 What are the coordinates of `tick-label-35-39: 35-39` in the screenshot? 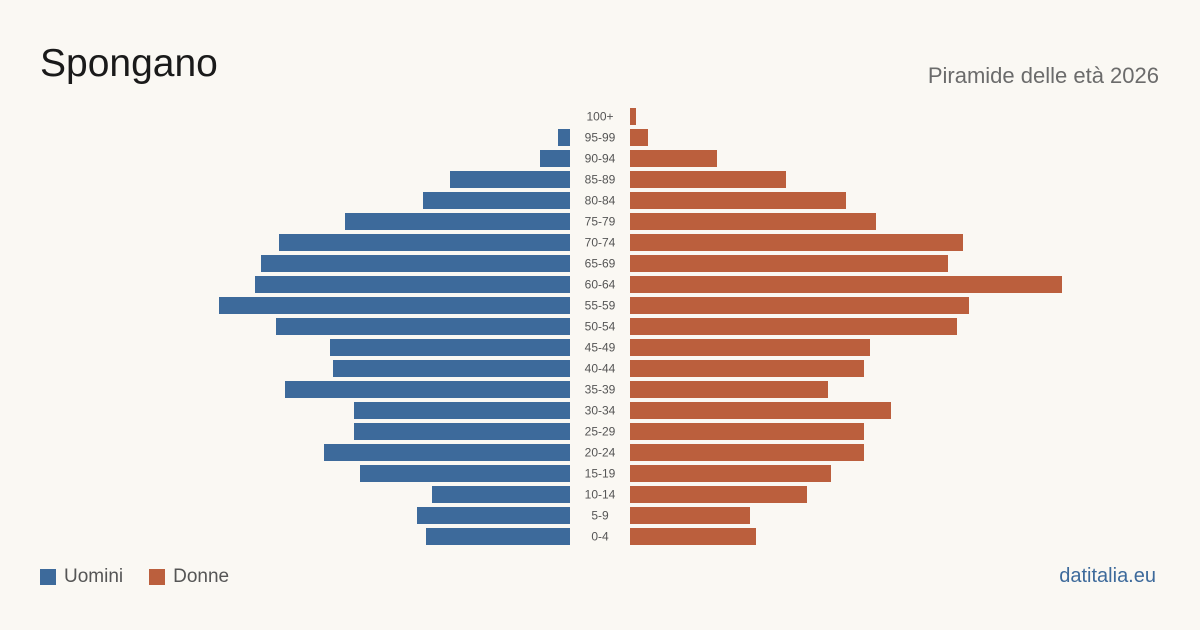 It's located at (600, 390).